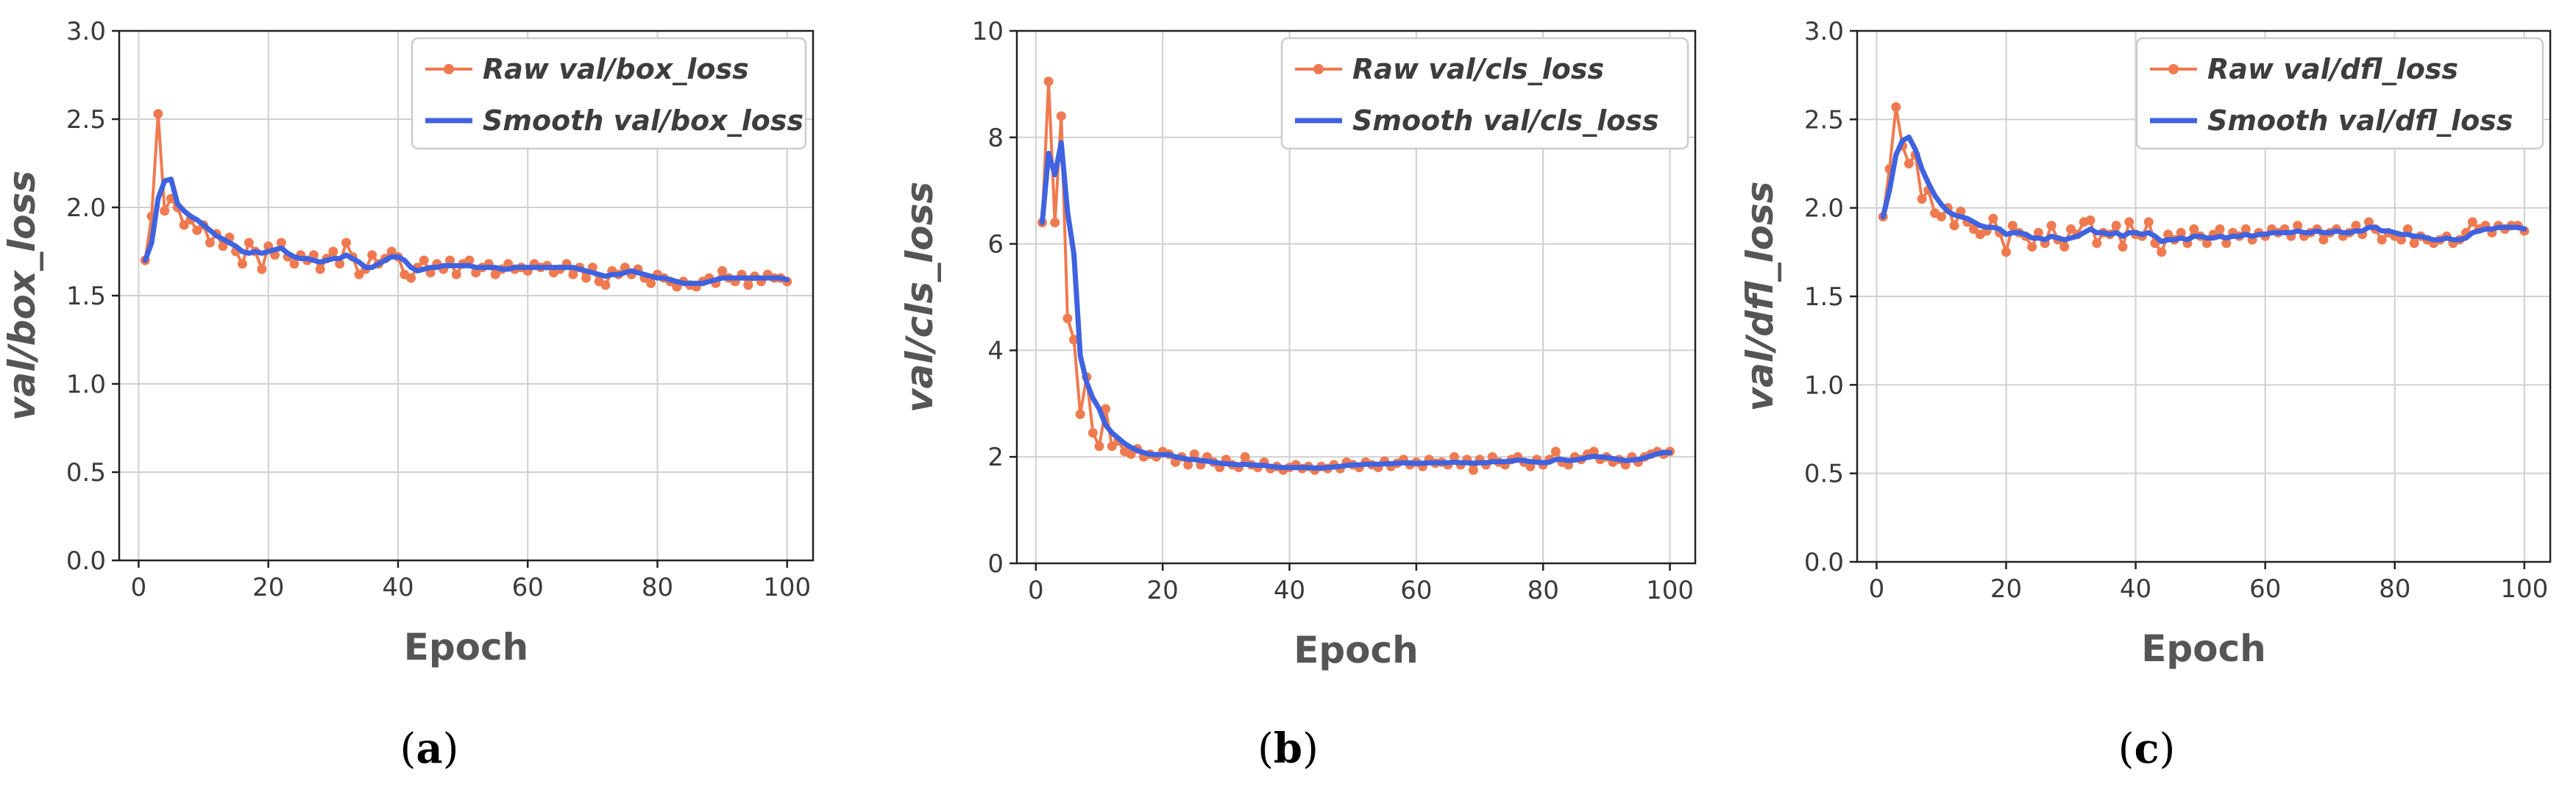  What do you see at coordinates (616, 69) in the screenshot?
I see `legend-raw-label: Raw val/box_loss` at bounding box center [616, 69].